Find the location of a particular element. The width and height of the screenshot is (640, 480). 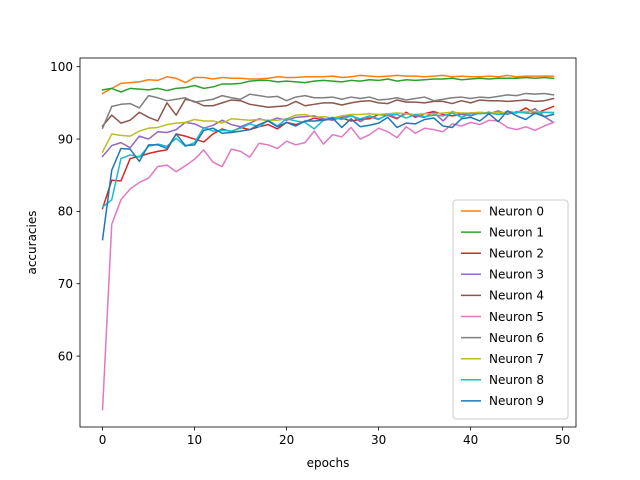

legend-label-neuron-8: Neuron 8 is located at coordinates (516, 380).